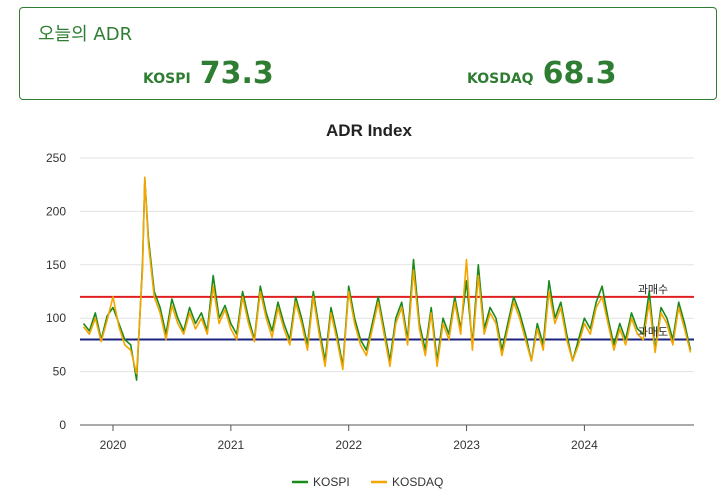 The image size is (723, 501). Describe the element at coordinates (500, 79) in the screenshot. I see `kosdaq-label: KOSDAQ` at that location.